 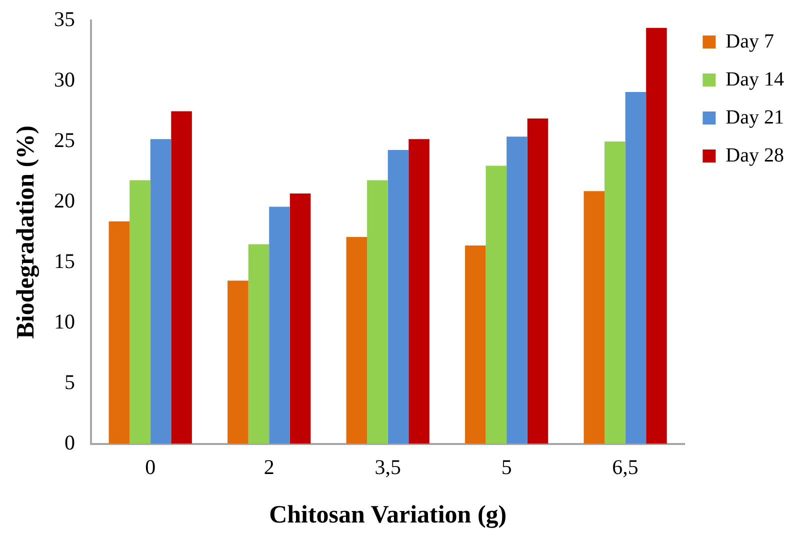 What do you see at coordinates (755, 155) in the screenshot?
I see `legend-label: Day 28` at bounding box center [755, 155].